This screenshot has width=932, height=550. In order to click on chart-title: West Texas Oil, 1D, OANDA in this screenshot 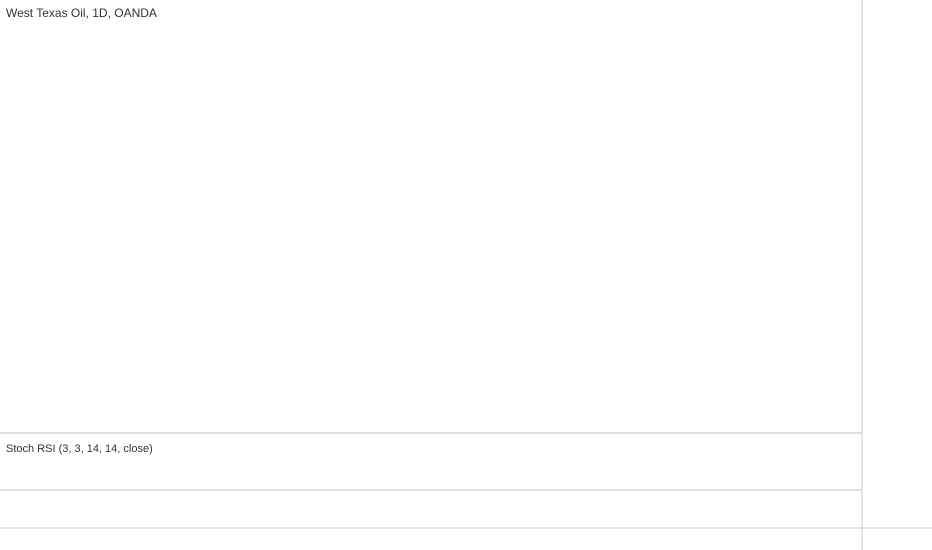, I will do `click(81, 13)`.